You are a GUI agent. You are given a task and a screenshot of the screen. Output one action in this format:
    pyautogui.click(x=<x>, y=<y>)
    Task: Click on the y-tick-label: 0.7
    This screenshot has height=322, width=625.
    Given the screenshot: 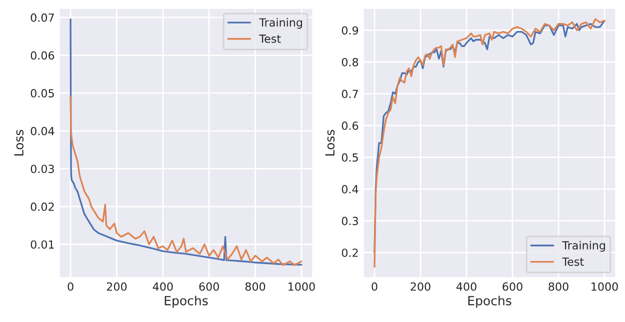 What is the action you would take?
    pyautogui.click(x=350, y=94)
    